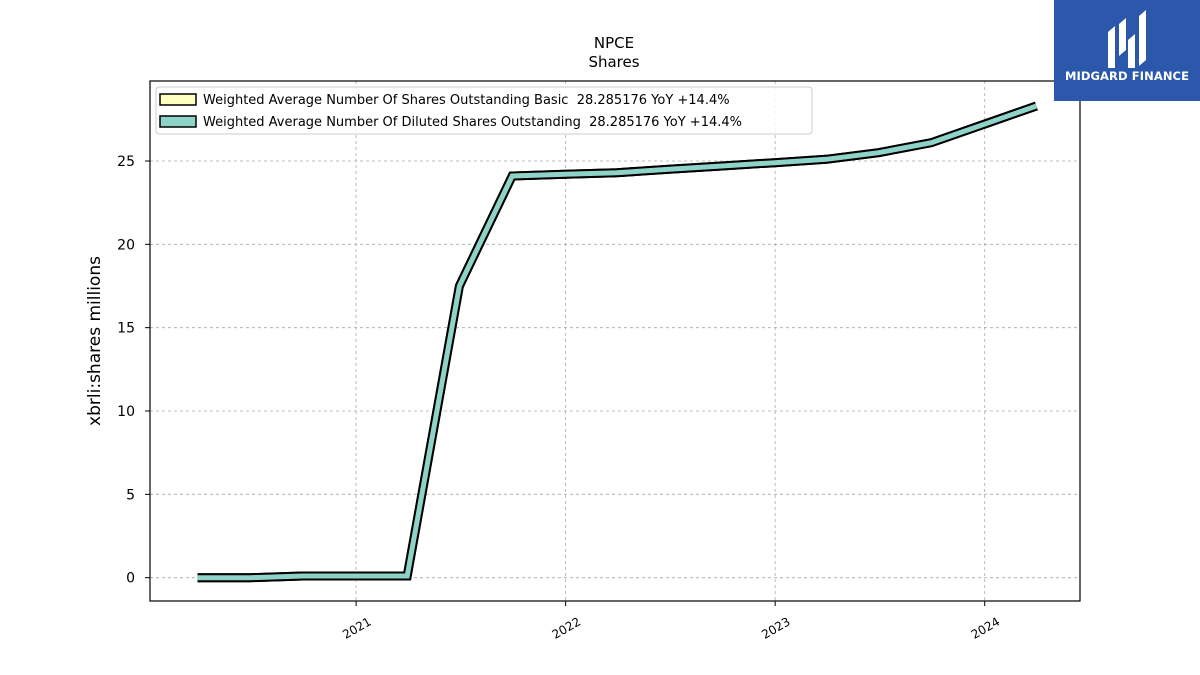  Describe the element at coordinates (126, 162) in the screenshot. I see `y-tick-label: 25` at that location.